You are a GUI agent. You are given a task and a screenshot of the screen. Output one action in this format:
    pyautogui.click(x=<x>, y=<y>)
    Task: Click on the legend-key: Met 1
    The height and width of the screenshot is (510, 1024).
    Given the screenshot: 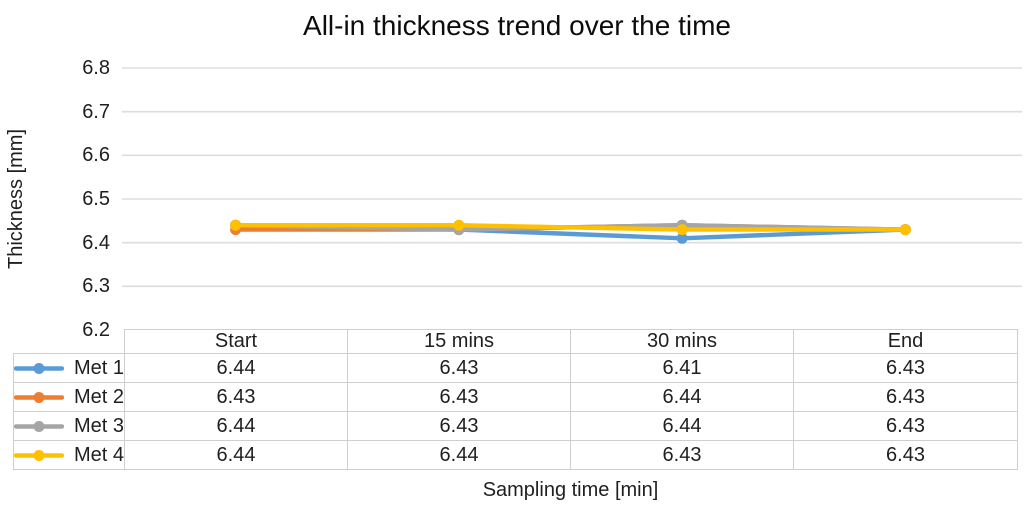 What is the action you would take?
    pyautogui.click(x=69, y=368)
    